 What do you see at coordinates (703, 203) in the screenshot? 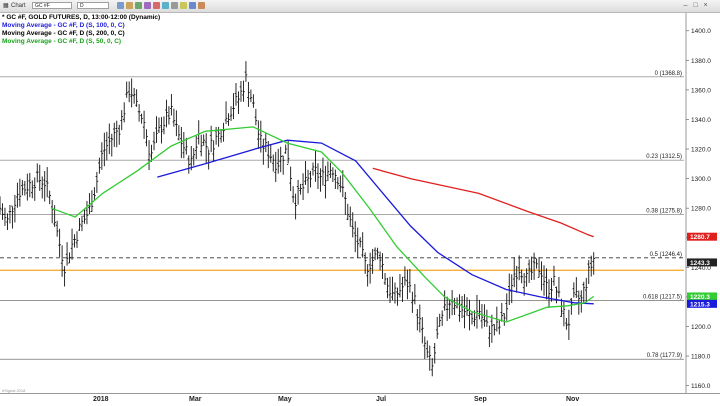
I see `y-axis-panel` at bounding box center [703, 203].